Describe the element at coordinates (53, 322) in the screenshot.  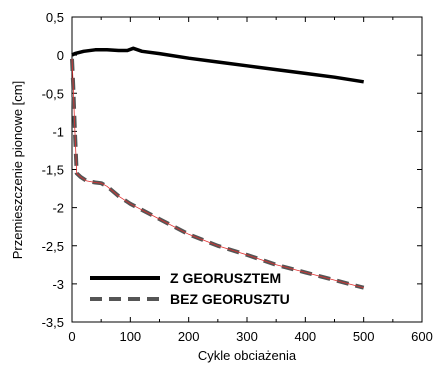
I see `y-tick-label: -3,5` at that location.